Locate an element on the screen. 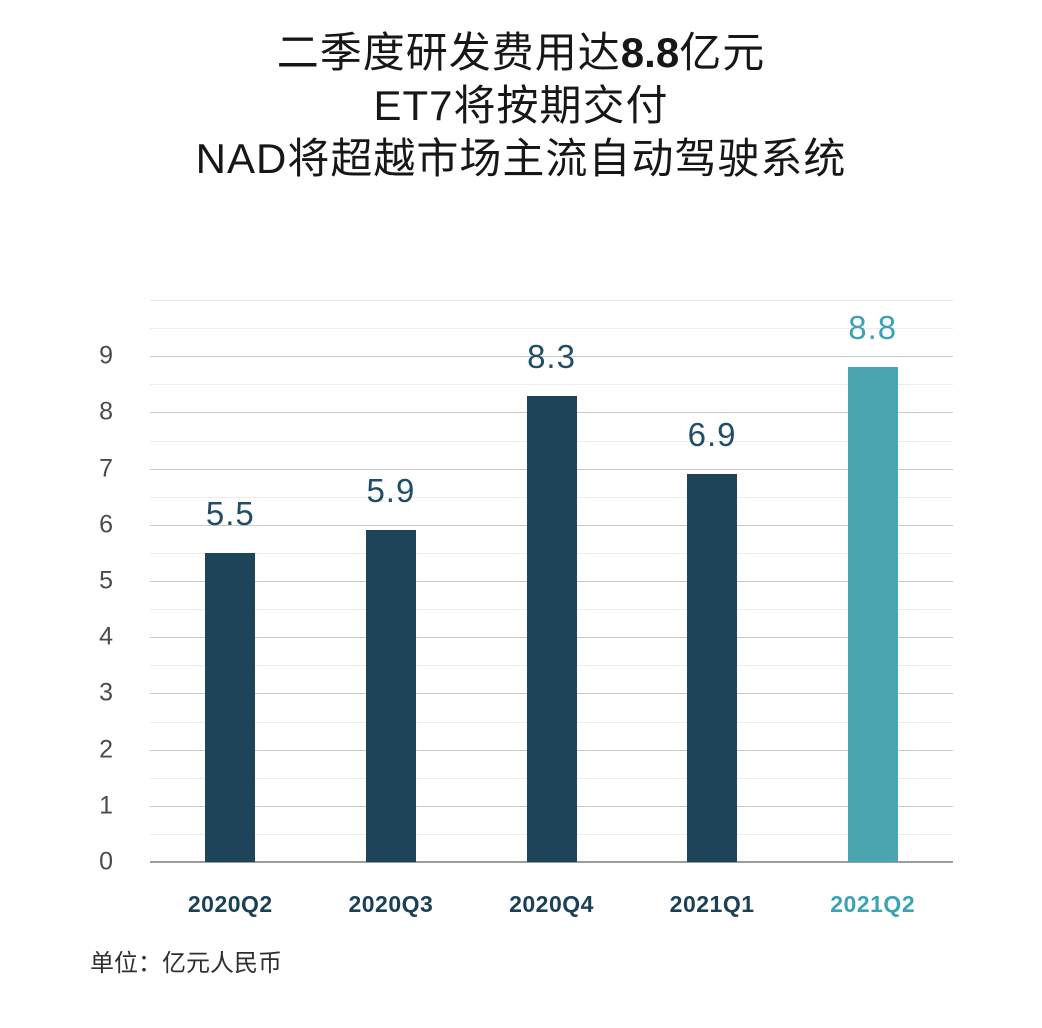  bar-value-2020q3: 5.9 is located at coordinates (391, 491).